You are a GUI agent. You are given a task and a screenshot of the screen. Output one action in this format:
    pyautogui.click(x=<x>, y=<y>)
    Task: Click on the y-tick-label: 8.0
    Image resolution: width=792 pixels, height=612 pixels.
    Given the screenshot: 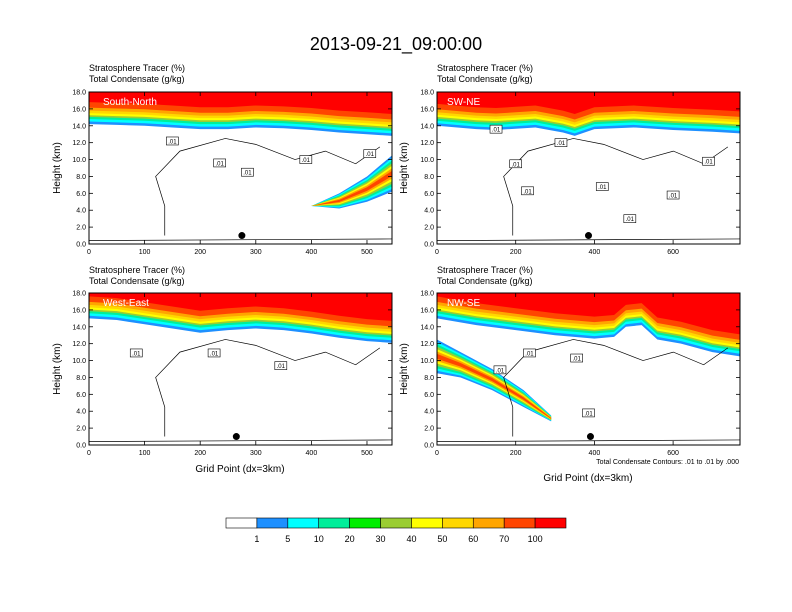 What is the action you would take?
    pyautogui.click(x=429, y=177)
    